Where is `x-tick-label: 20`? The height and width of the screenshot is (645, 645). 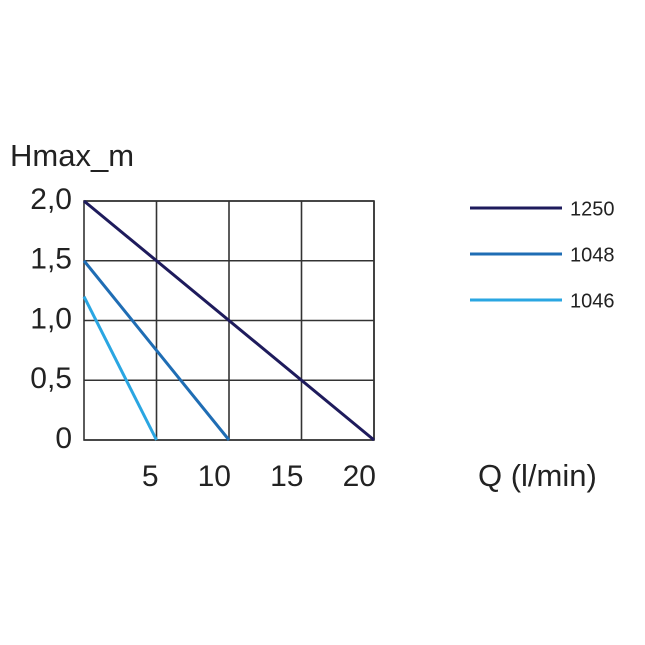
x-tick-label: 20 is located at coordinates (359, 476).